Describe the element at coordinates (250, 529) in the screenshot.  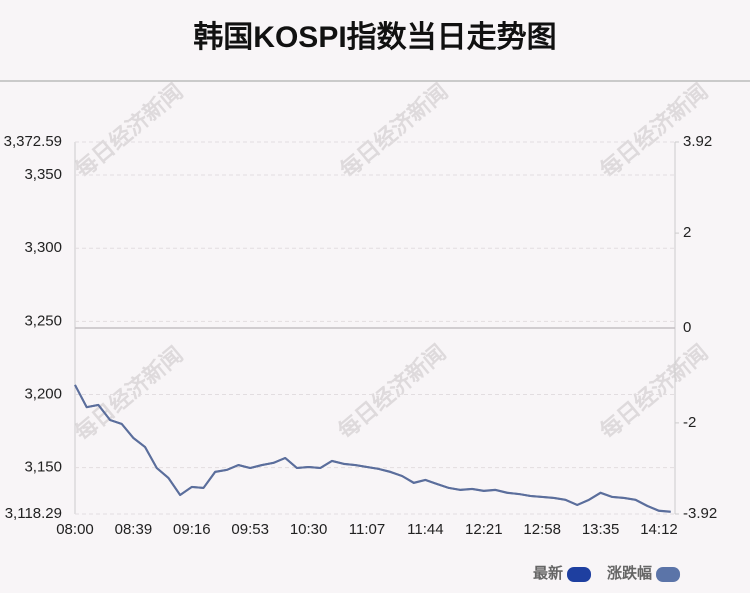
I see `x-tick-label: 09:53` at that location.